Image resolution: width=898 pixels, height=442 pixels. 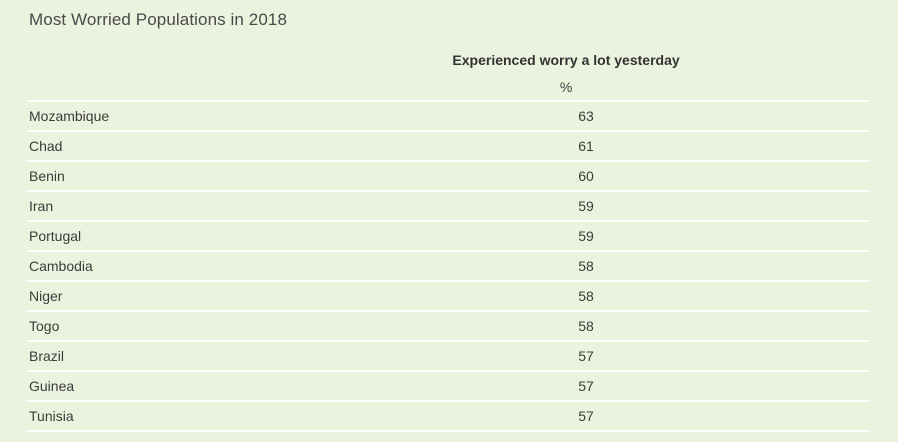 I want to click on table-row: Portugal 59, so click(x=448, y=236).